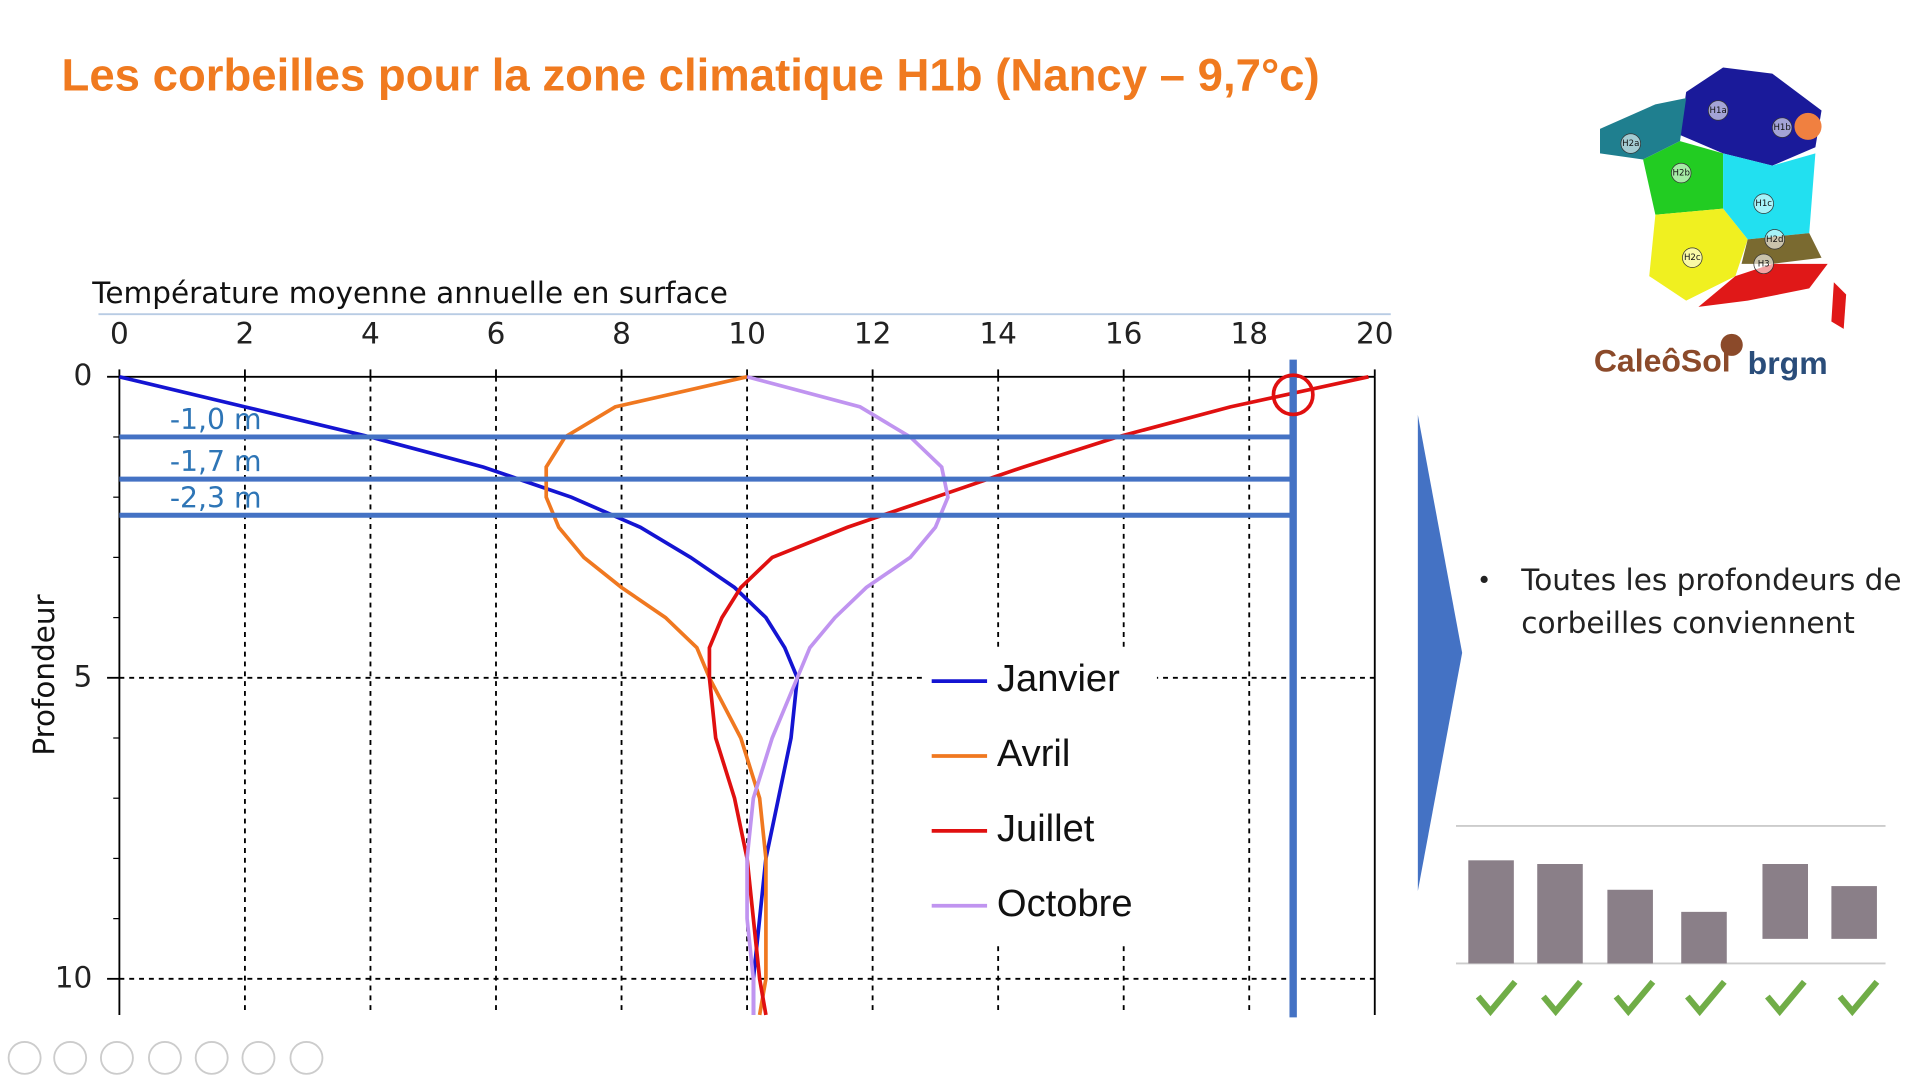 This screenshot has width=1920, height=1080. I want to click on map-label: H2c, so click(1692, 258).